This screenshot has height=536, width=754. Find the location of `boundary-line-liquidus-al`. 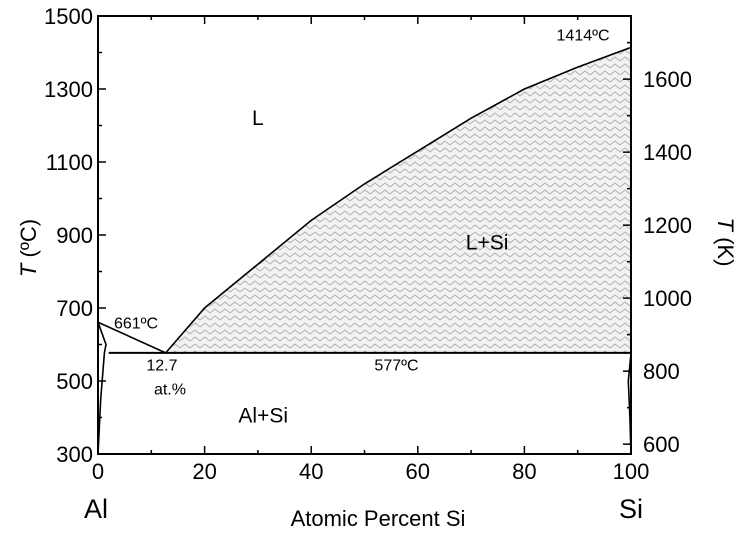

boundary-line-liquidus-al is located at coordinates (132, 337).